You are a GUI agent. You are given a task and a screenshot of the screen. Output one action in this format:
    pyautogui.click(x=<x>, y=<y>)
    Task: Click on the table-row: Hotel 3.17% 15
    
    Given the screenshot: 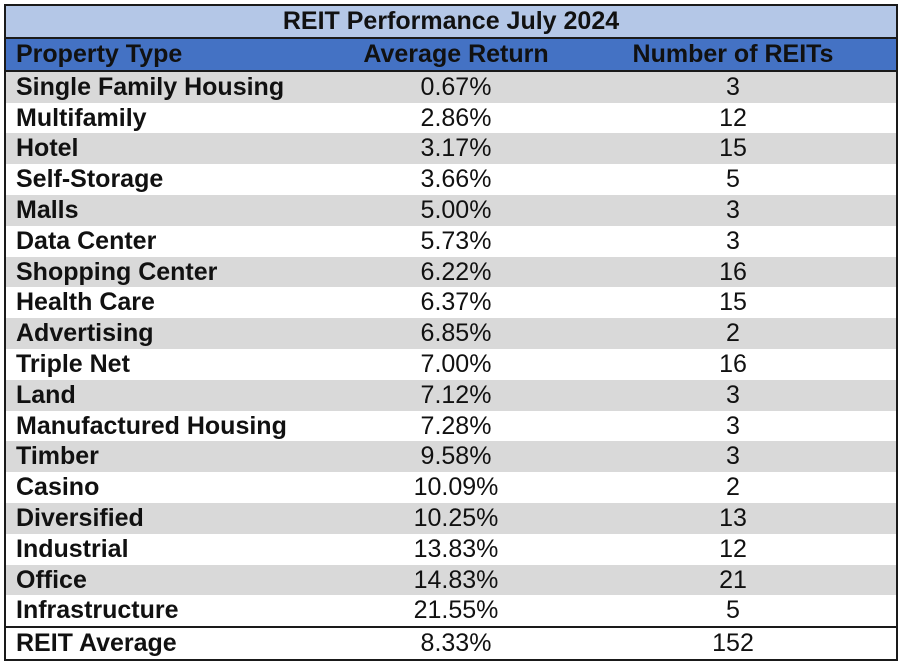 What is the action you would take?
    pyautogui.click(x=451, y=149)
    